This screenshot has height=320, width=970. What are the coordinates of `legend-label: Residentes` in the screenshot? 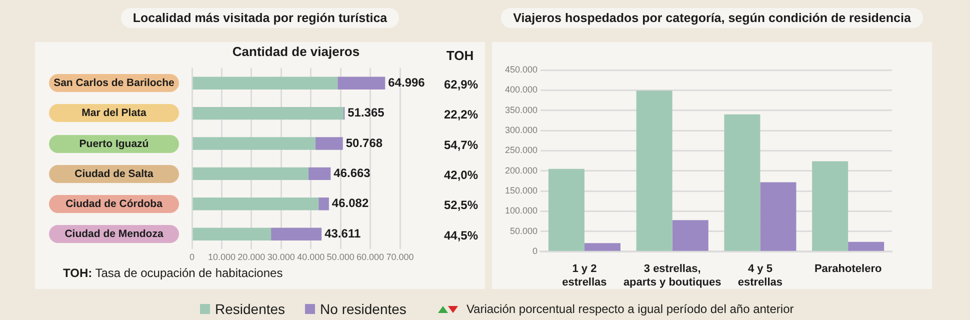 It's located at (250, 309).